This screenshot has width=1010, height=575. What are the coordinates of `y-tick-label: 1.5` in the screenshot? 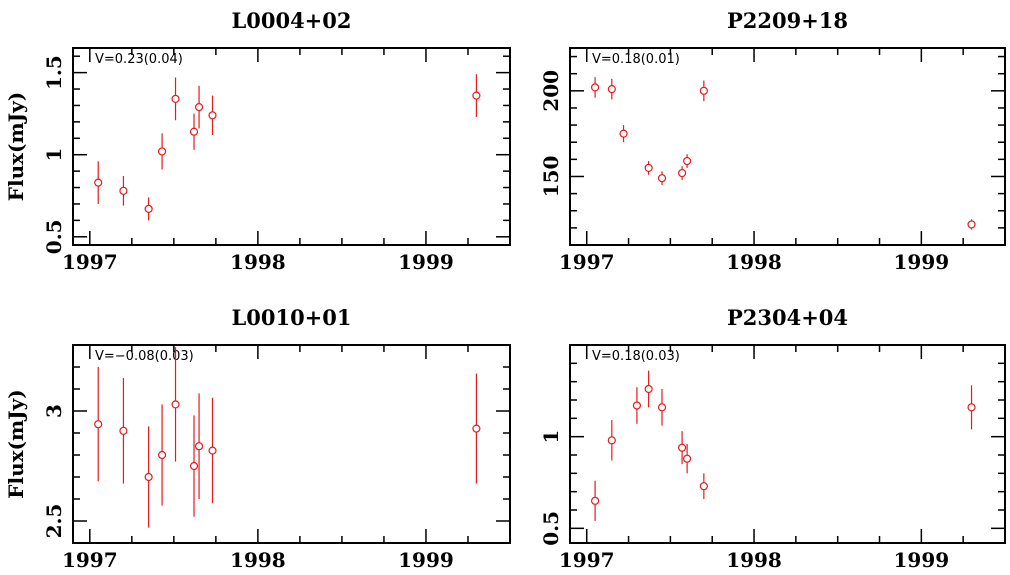 It's located at (54, 72).